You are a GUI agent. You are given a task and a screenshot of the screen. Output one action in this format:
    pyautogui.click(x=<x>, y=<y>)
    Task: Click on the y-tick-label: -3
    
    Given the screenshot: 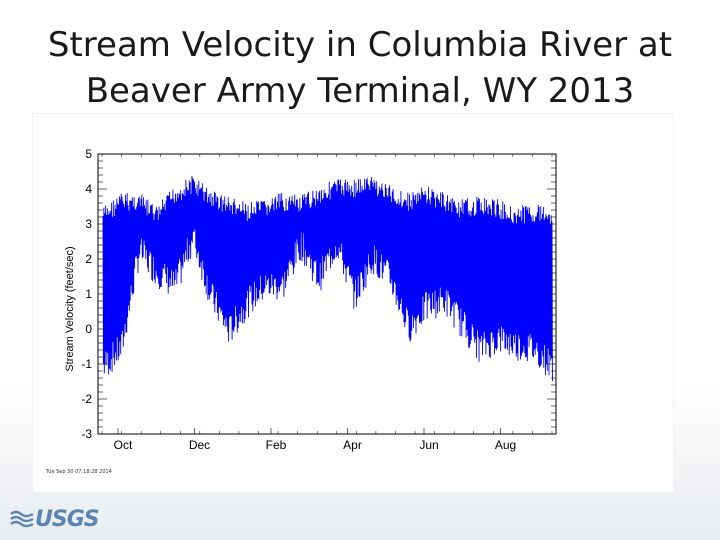 What is the action you would take?
    pyautogui.click(x=86, y=434)
    